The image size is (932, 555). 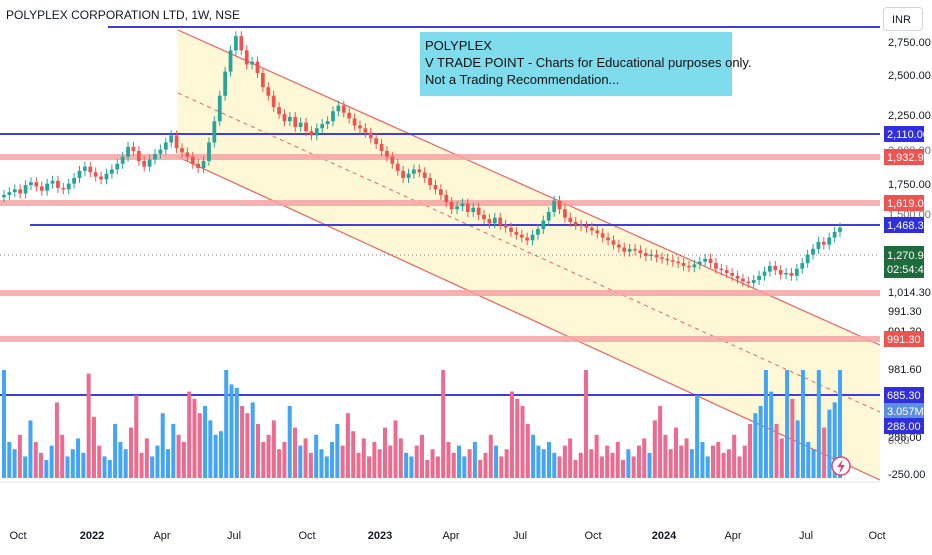 I want to click on chart-title: POLYPLEX CORPORATION LTD, 1W, NSE, so click(x=123, y=15).